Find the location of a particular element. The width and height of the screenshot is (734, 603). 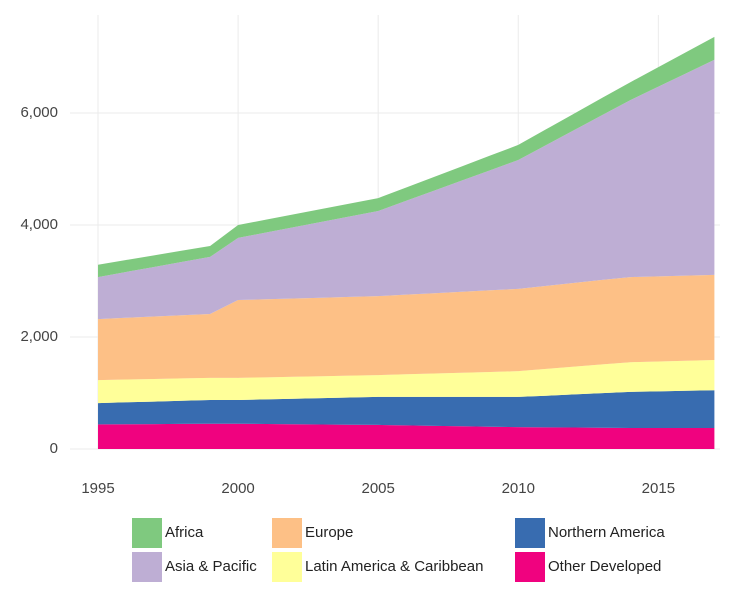

legend-label: Asia & Pacific is located at coordinates (211, 566).